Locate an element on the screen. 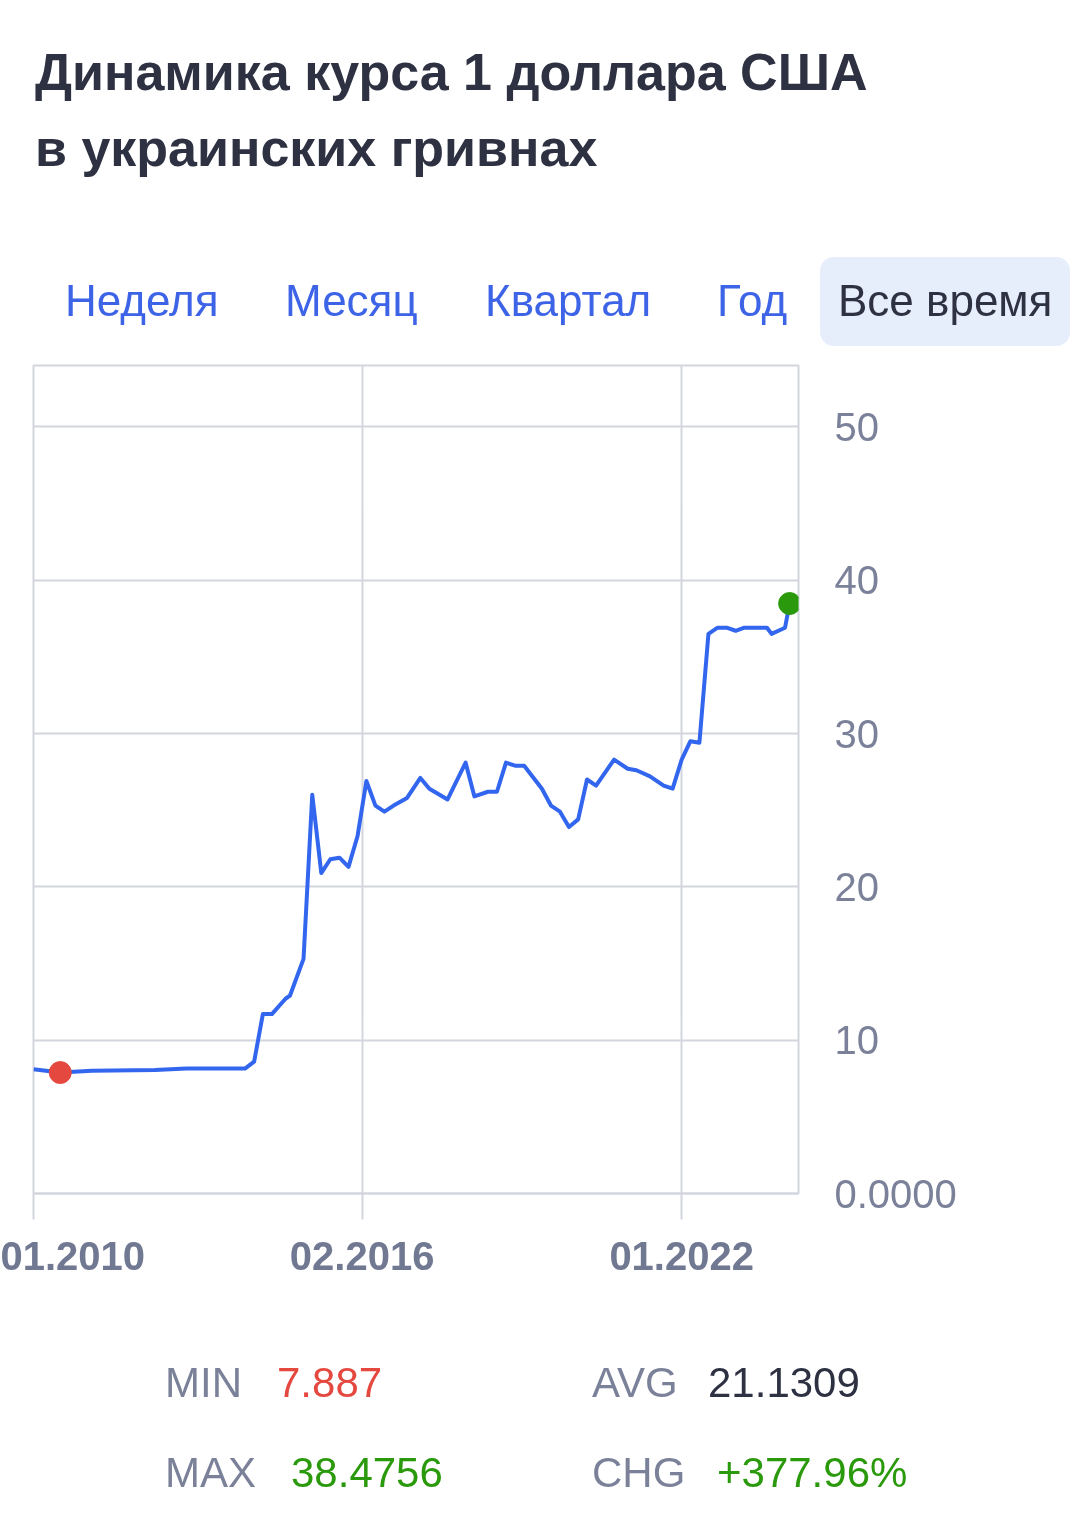 Image resolution: width=1080 pixels, height=1523 pixels. text: 7.887 is located at coordinates (330, 1383).